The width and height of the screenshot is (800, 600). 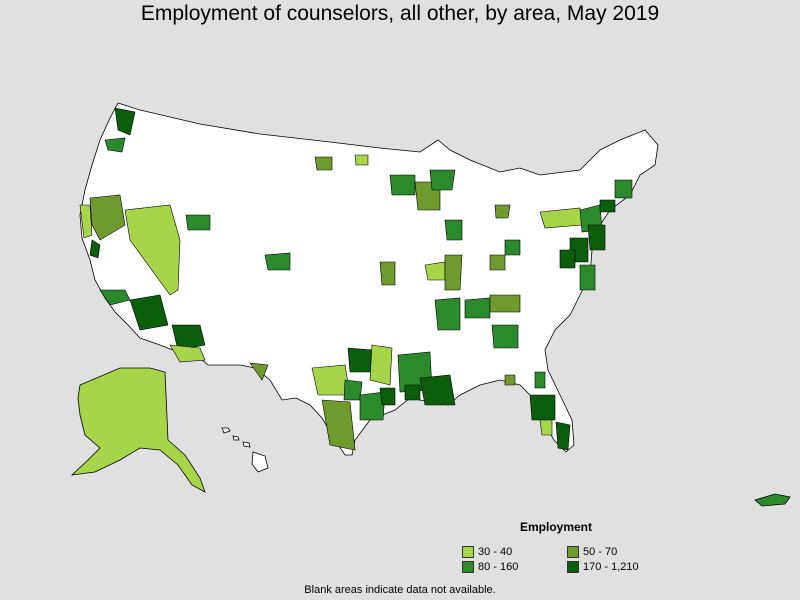 I want to click on legend-item-170-1210: 170 - 1,210, so click(x=607, y=567).